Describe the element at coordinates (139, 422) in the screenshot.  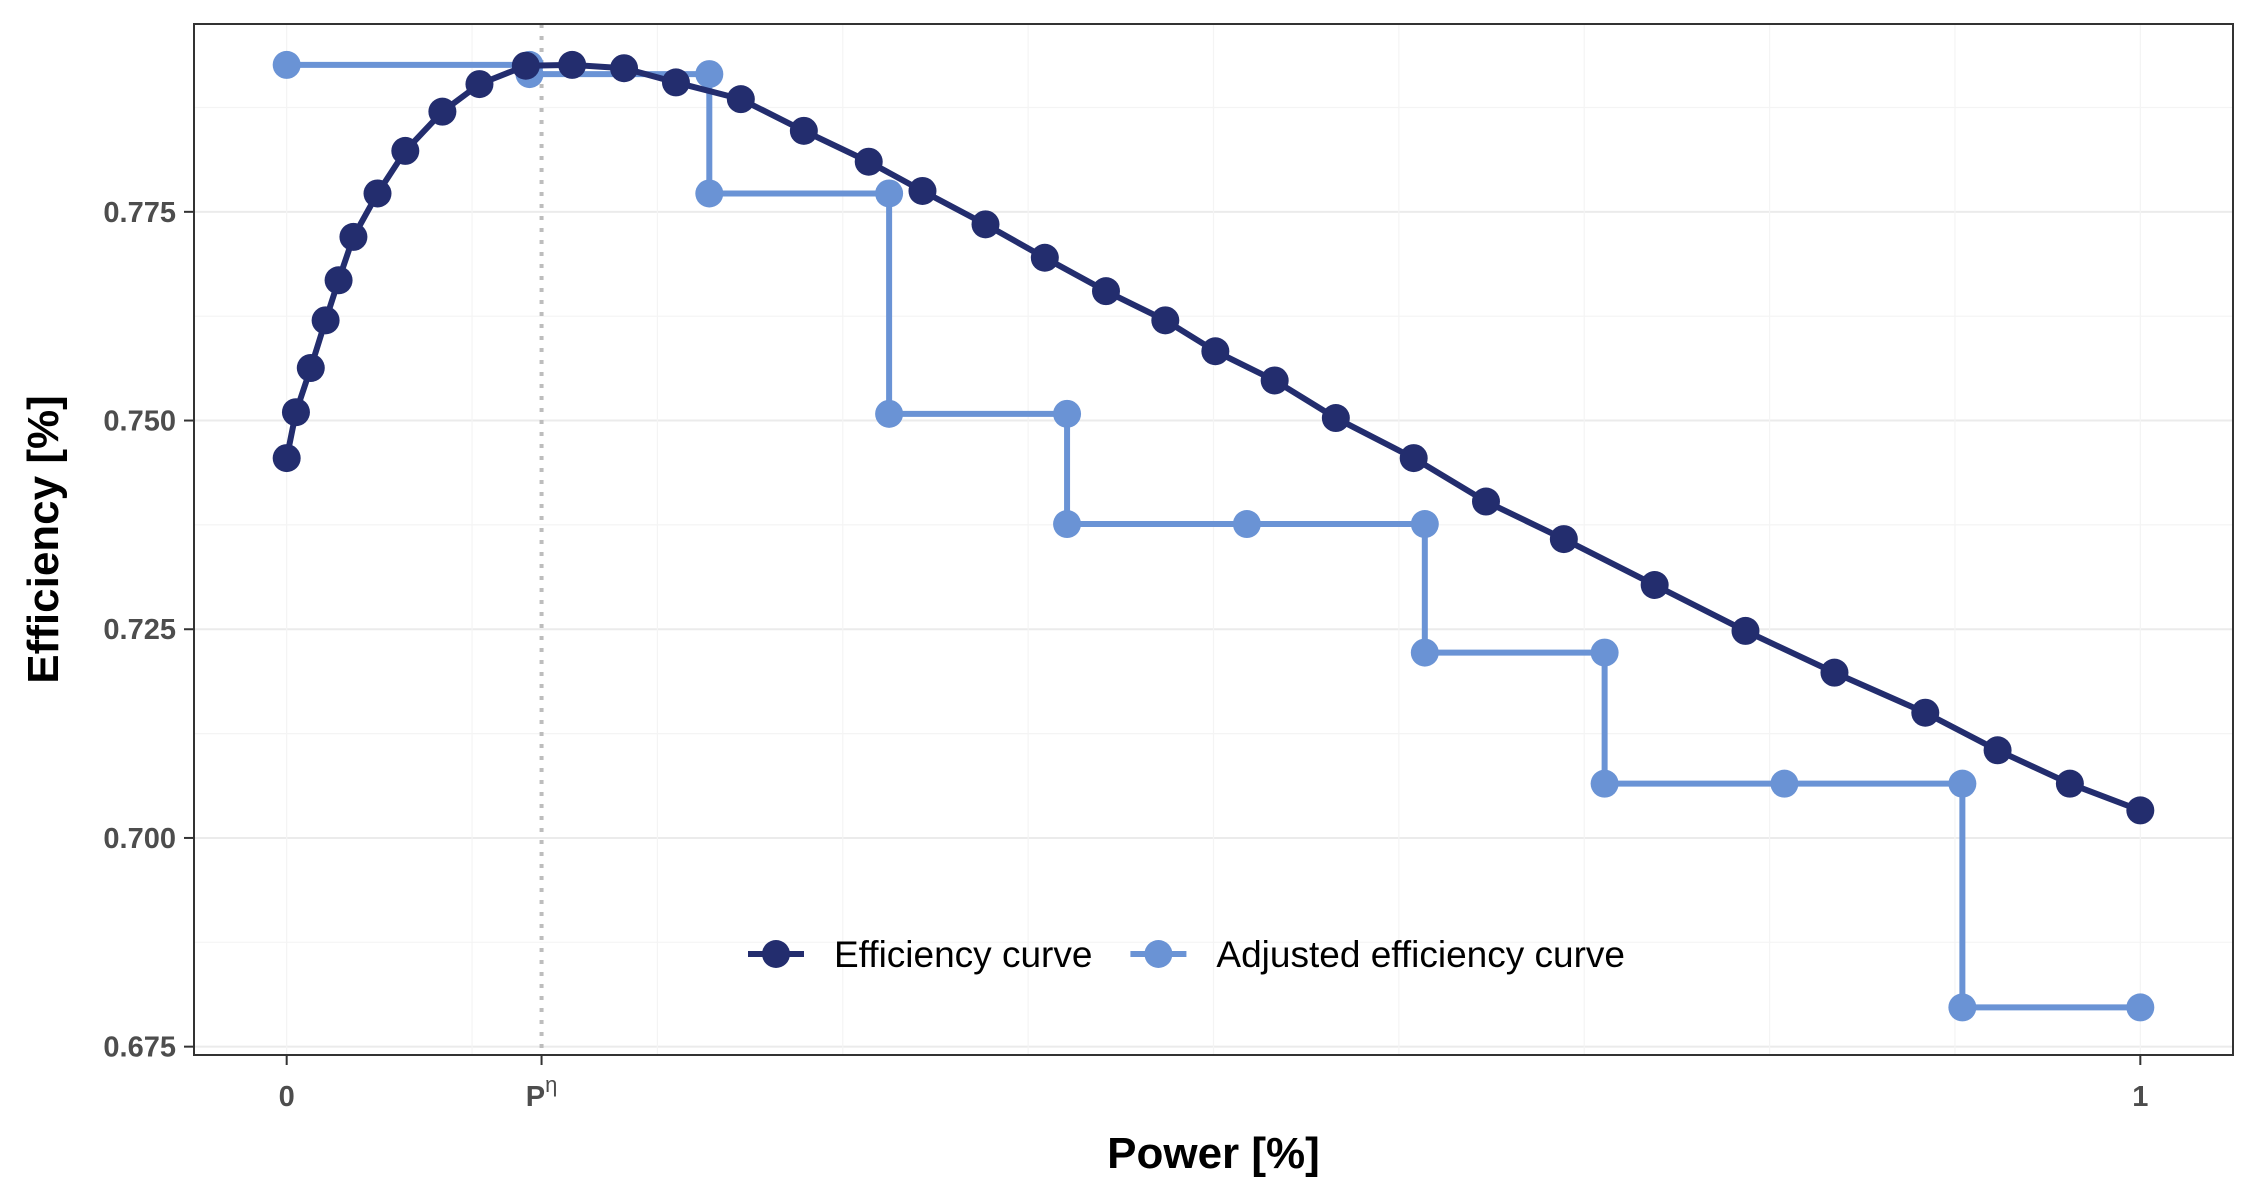
I see `y-tick-label: 0.750` at that location.